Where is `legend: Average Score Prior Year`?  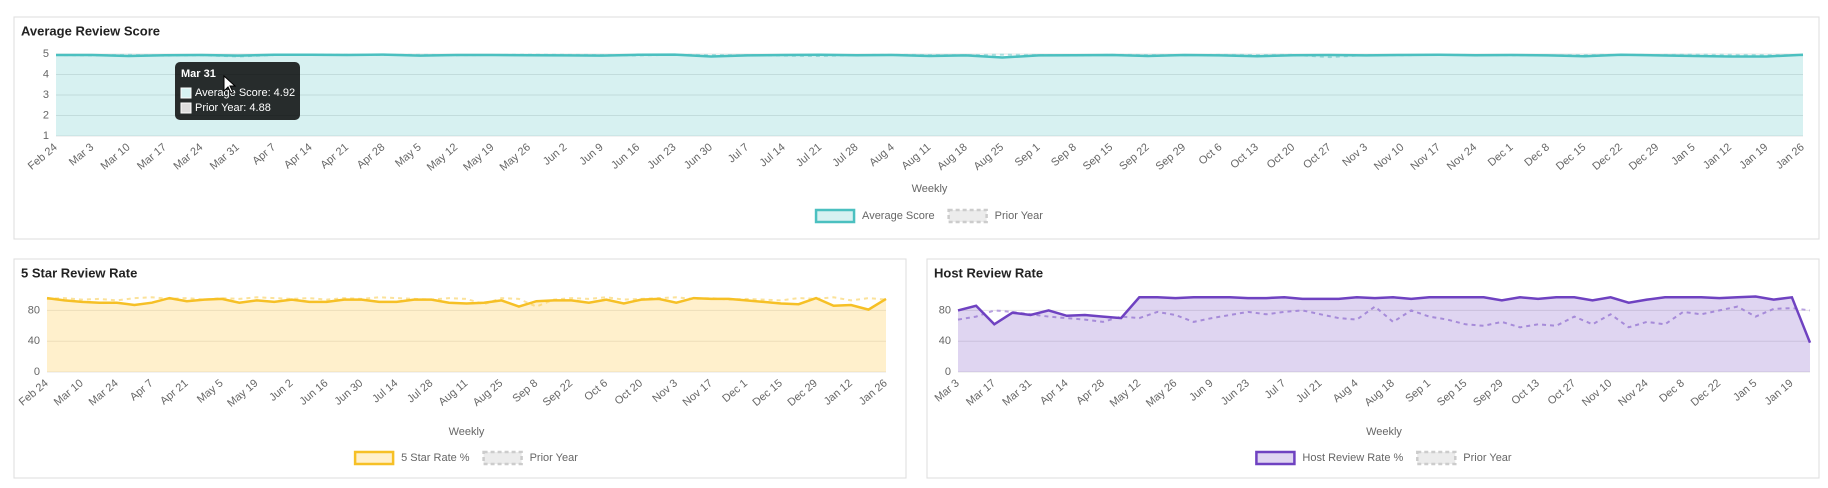 legend: Average Score Prior Year is located at coordinates (929, 216).